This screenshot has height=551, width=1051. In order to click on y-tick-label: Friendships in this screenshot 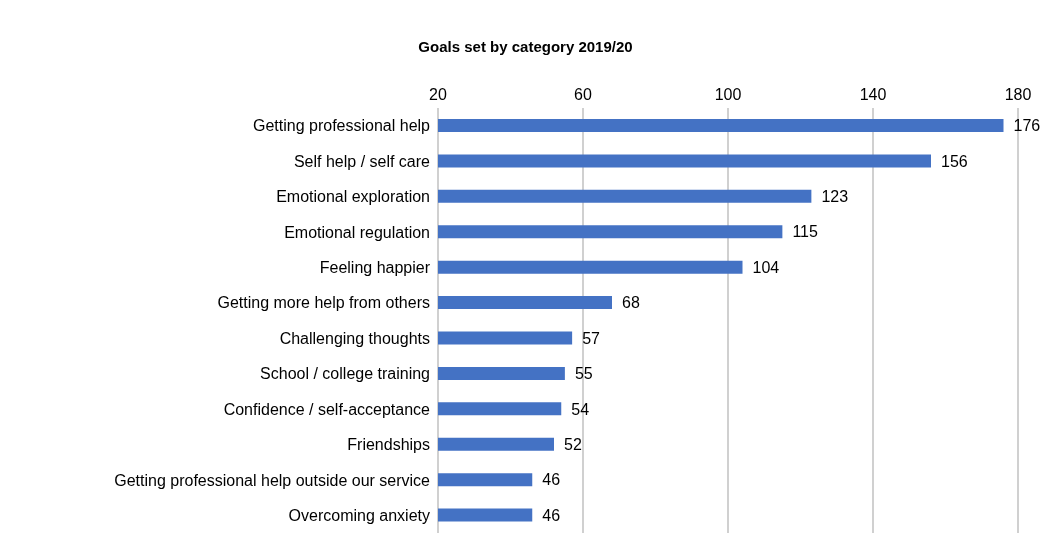, I will do `click(388, 445)`.